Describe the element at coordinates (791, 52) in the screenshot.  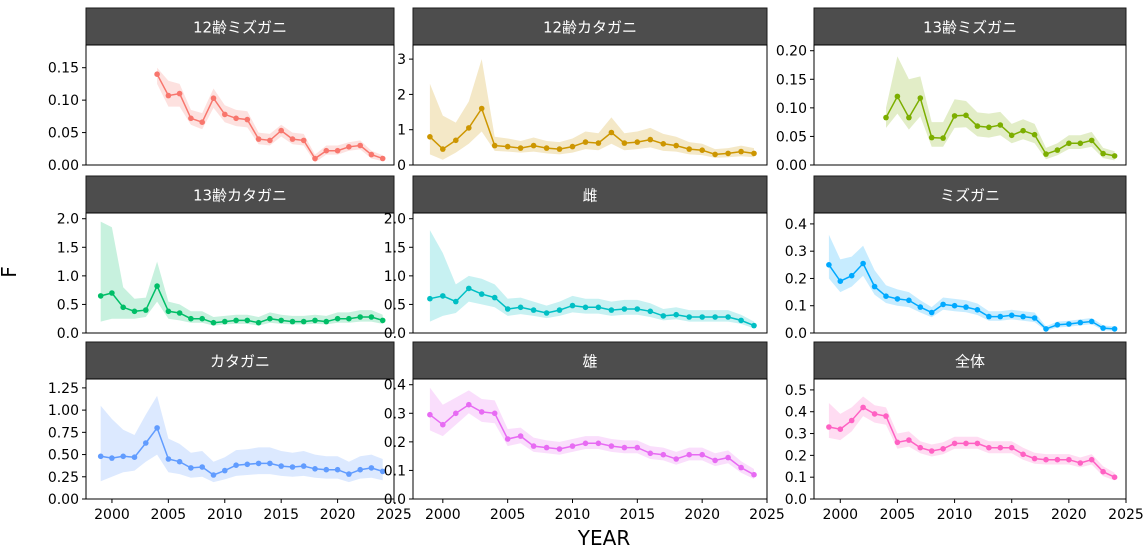
I see `y-tick-label: 0.20` at that location.